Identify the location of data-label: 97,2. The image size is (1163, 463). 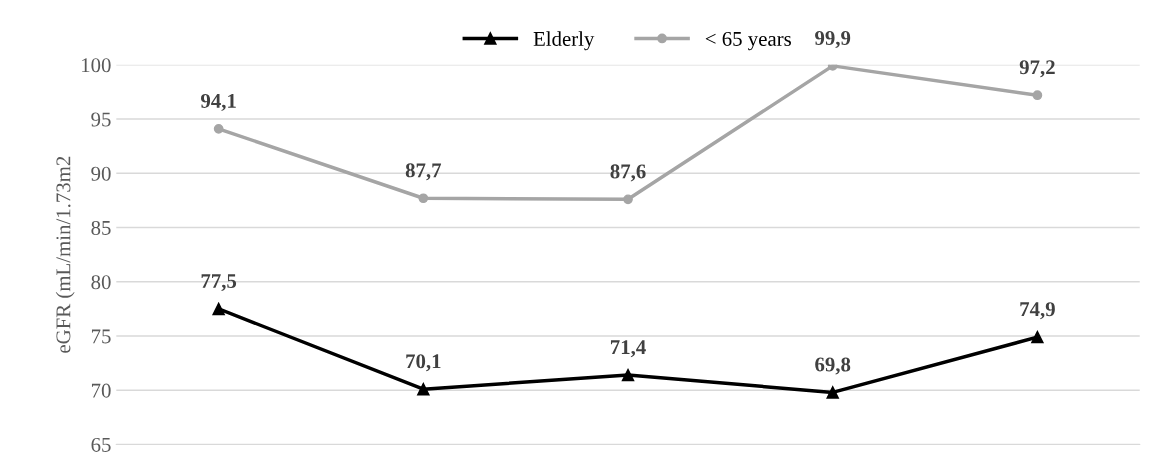
(1037, 69).